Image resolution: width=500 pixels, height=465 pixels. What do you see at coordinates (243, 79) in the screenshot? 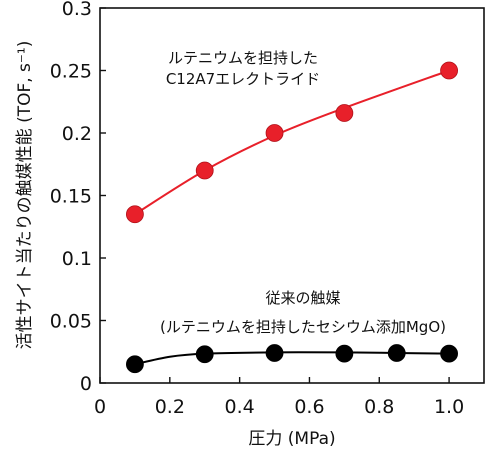
I see `series-1-label-line-2: C12A7エレクトライド` at bounding box center [243, 79].